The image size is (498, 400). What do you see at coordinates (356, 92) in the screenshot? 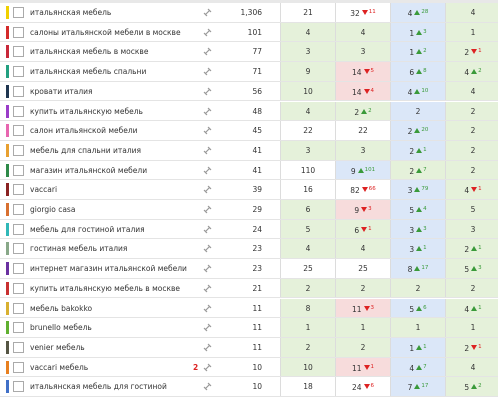
I see `position: 14` at bounding box center [356, 92].